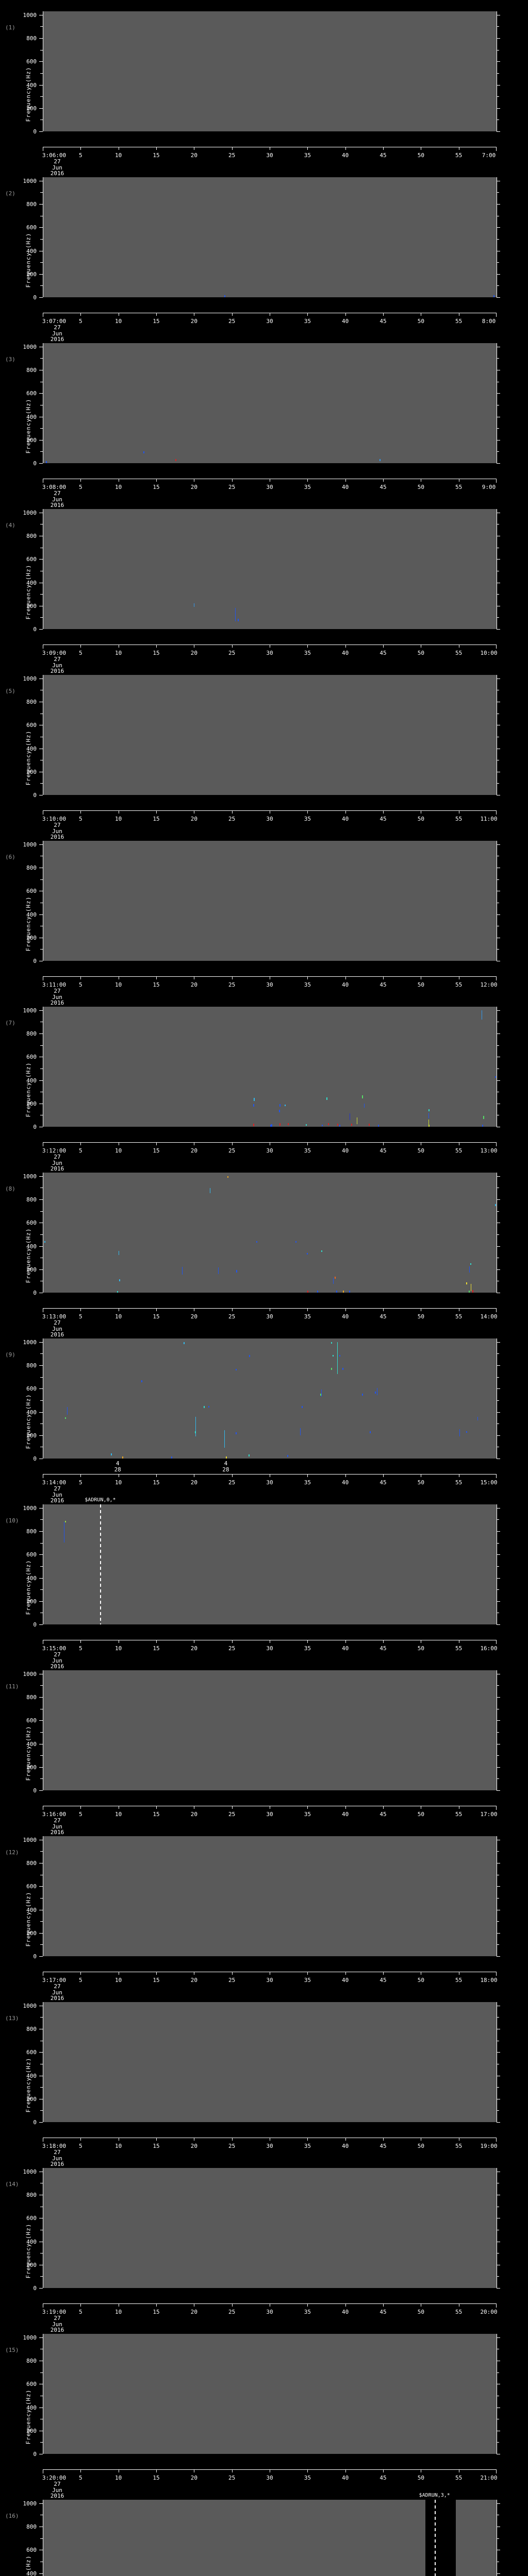 This screenshot has width=528, height=2576. What do you see at coordinates (57, 1334) in the screenshot?
I see `date-line: 2016` at bounding box center [57, 1334].